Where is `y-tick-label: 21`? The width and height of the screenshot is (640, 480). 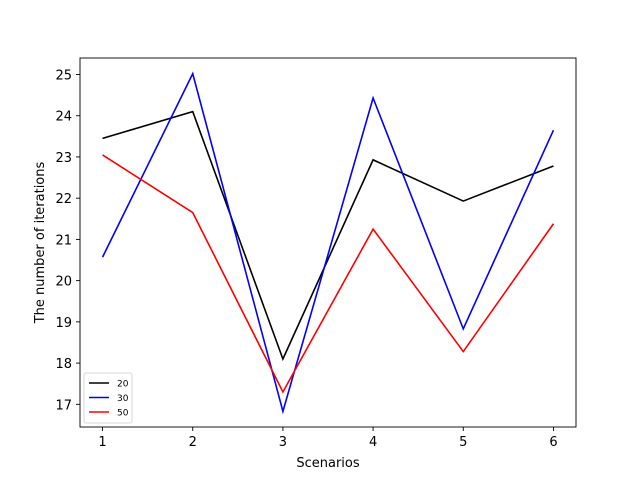 y-tick-label: 21 is located at coordinates (63, 240).